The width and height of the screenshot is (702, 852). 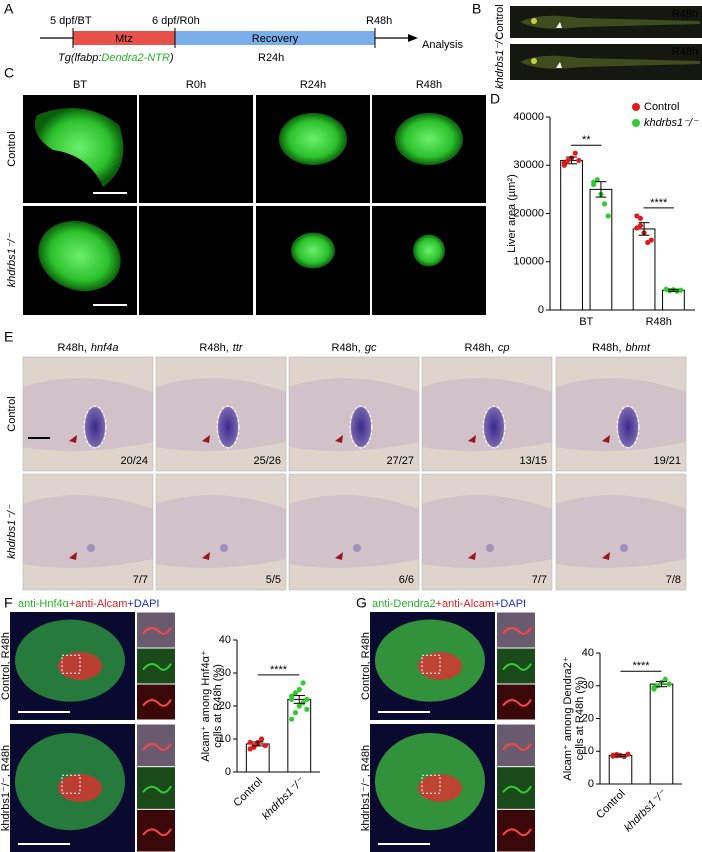 What do you see at coordinates (225, 640) in the screenshot?
I see `y-tick-label: 40` at bounding box center [225, 640].